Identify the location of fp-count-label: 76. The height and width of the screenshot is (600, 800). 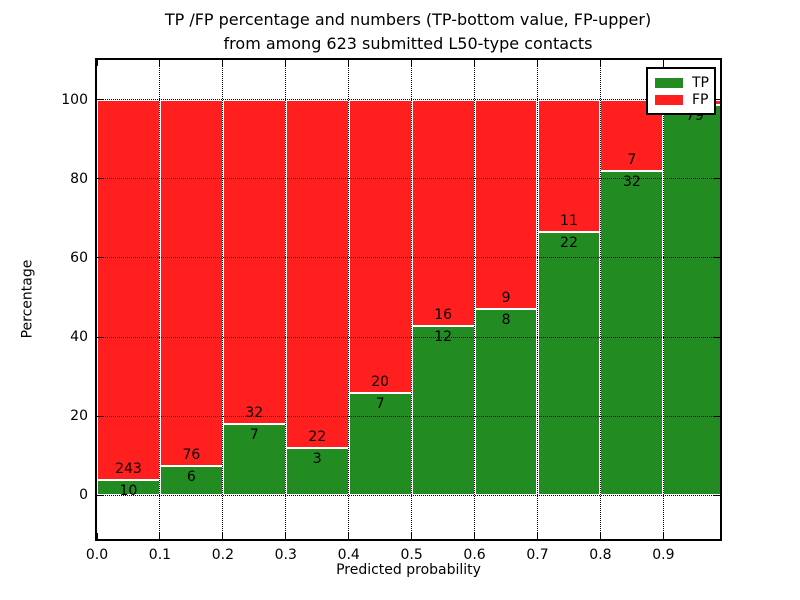
(191, 455).